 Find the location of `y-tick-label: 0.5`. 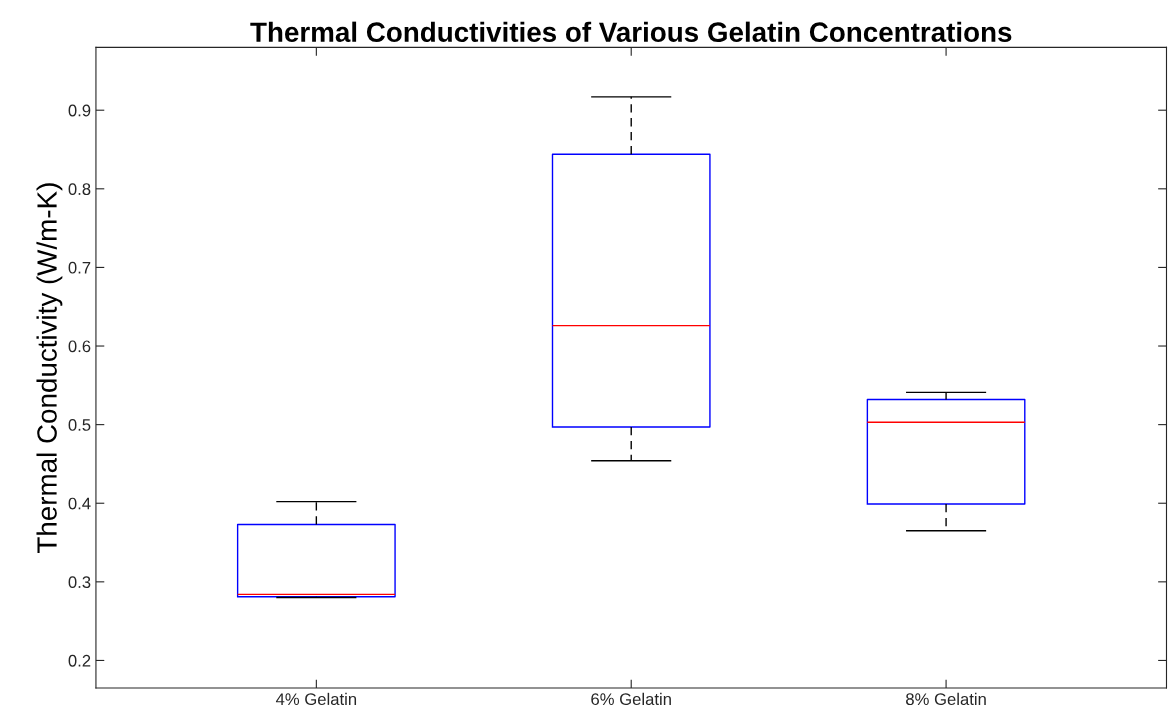

y-tick-label: 0.5 is located at coordinates (79, 425).